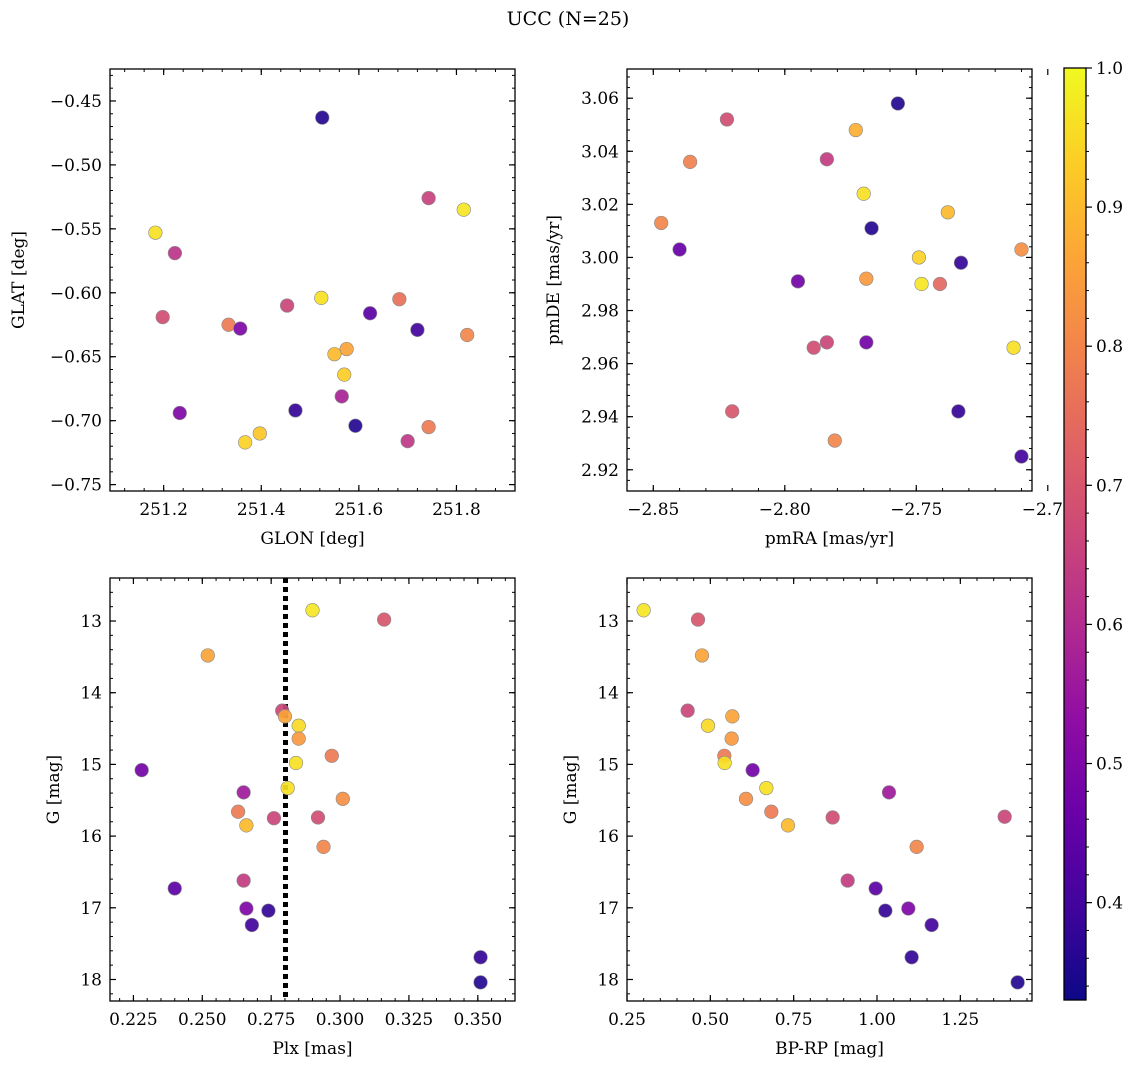  What do you see at coordinates (76, 102) in the screenshot?
I see `p1-y-tick-label: −0.45` at bounding box center [76, 102].